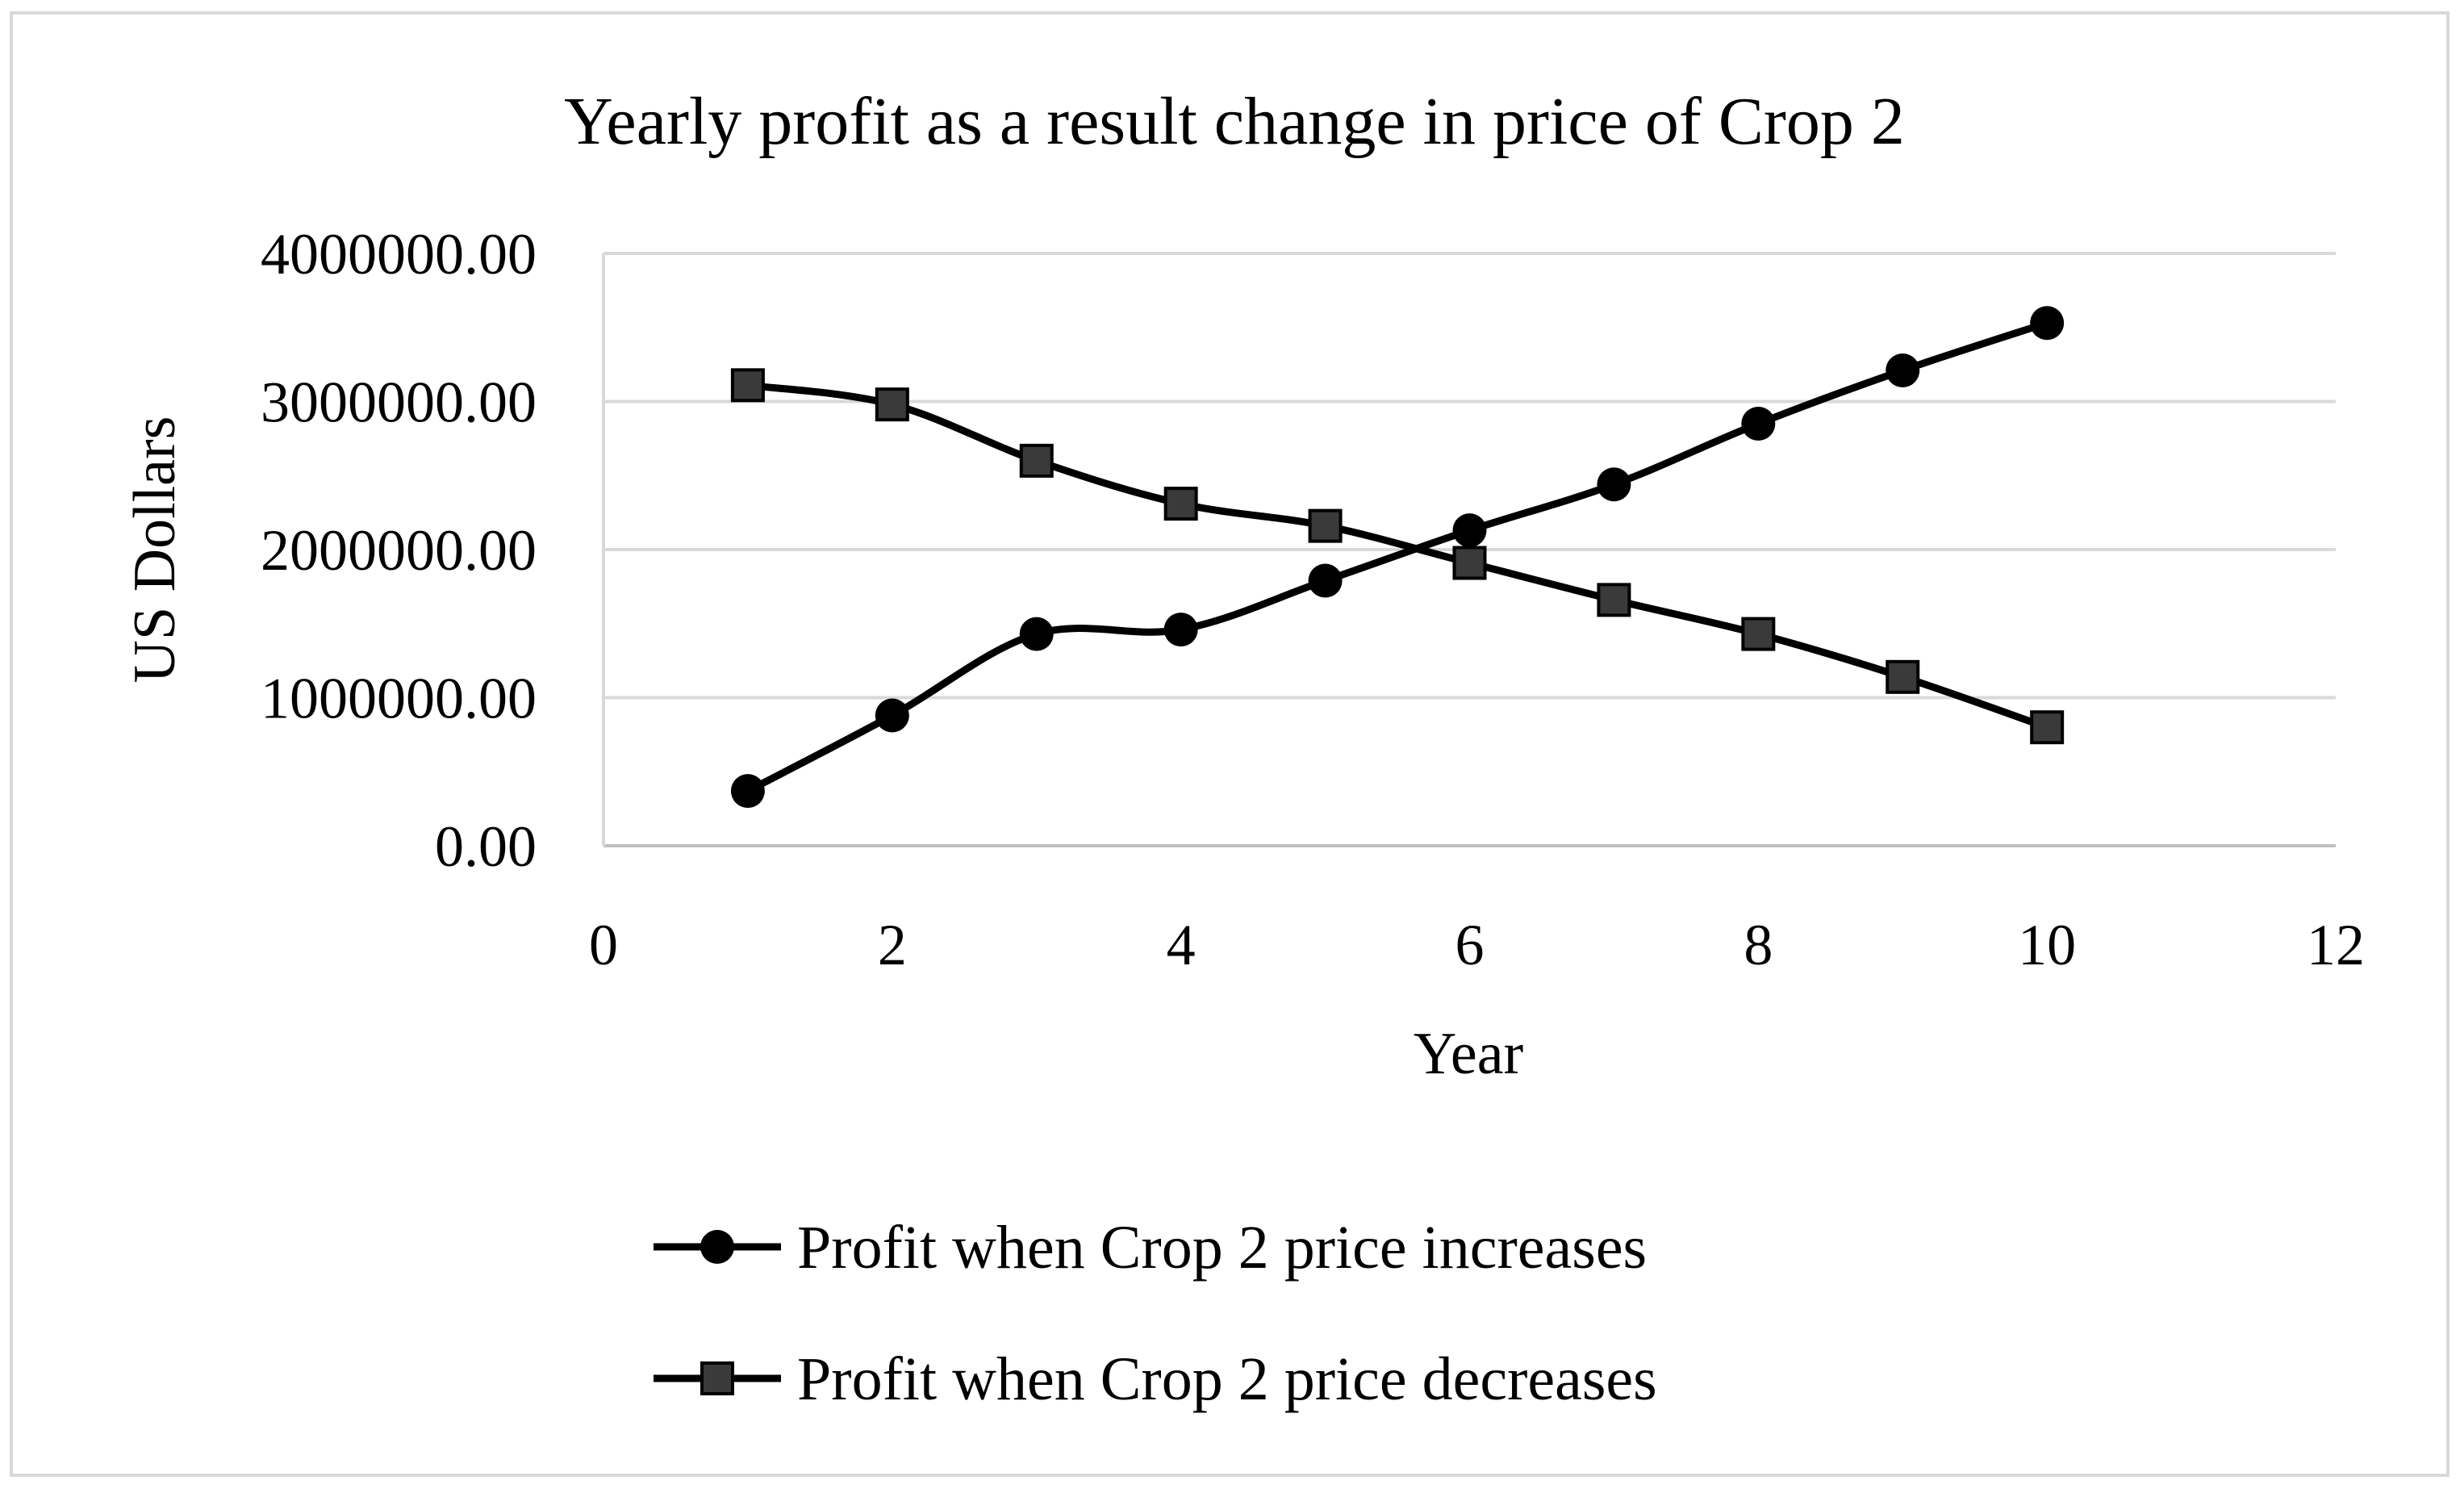  What do you see at coordinates (2336, 945) in the screenshot?
I see `x-tick-label: 12` at bounding box center [2336, 945].